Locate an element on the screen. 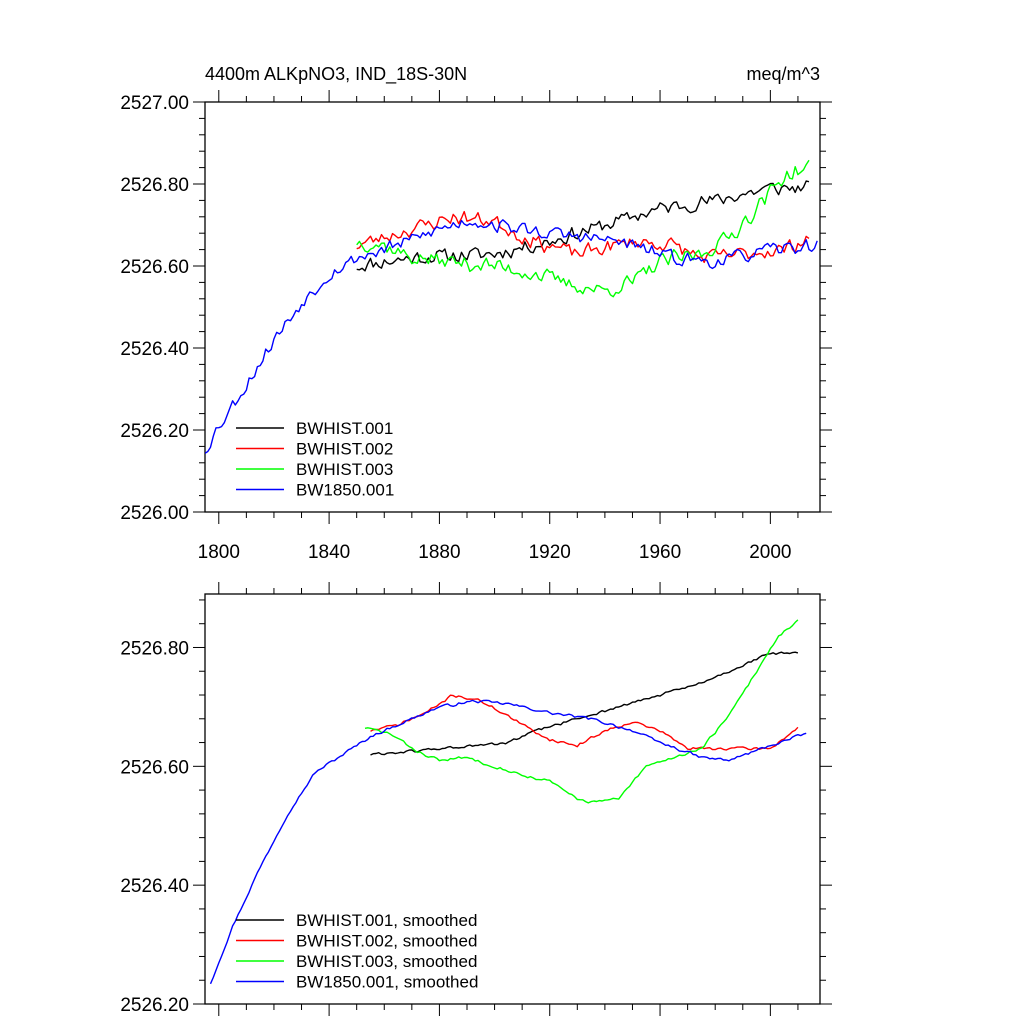 The height and width of the screenshot is (1024, 1024). legend-label: BWHIST.003, smoothed is located at coordinates (386, 961).